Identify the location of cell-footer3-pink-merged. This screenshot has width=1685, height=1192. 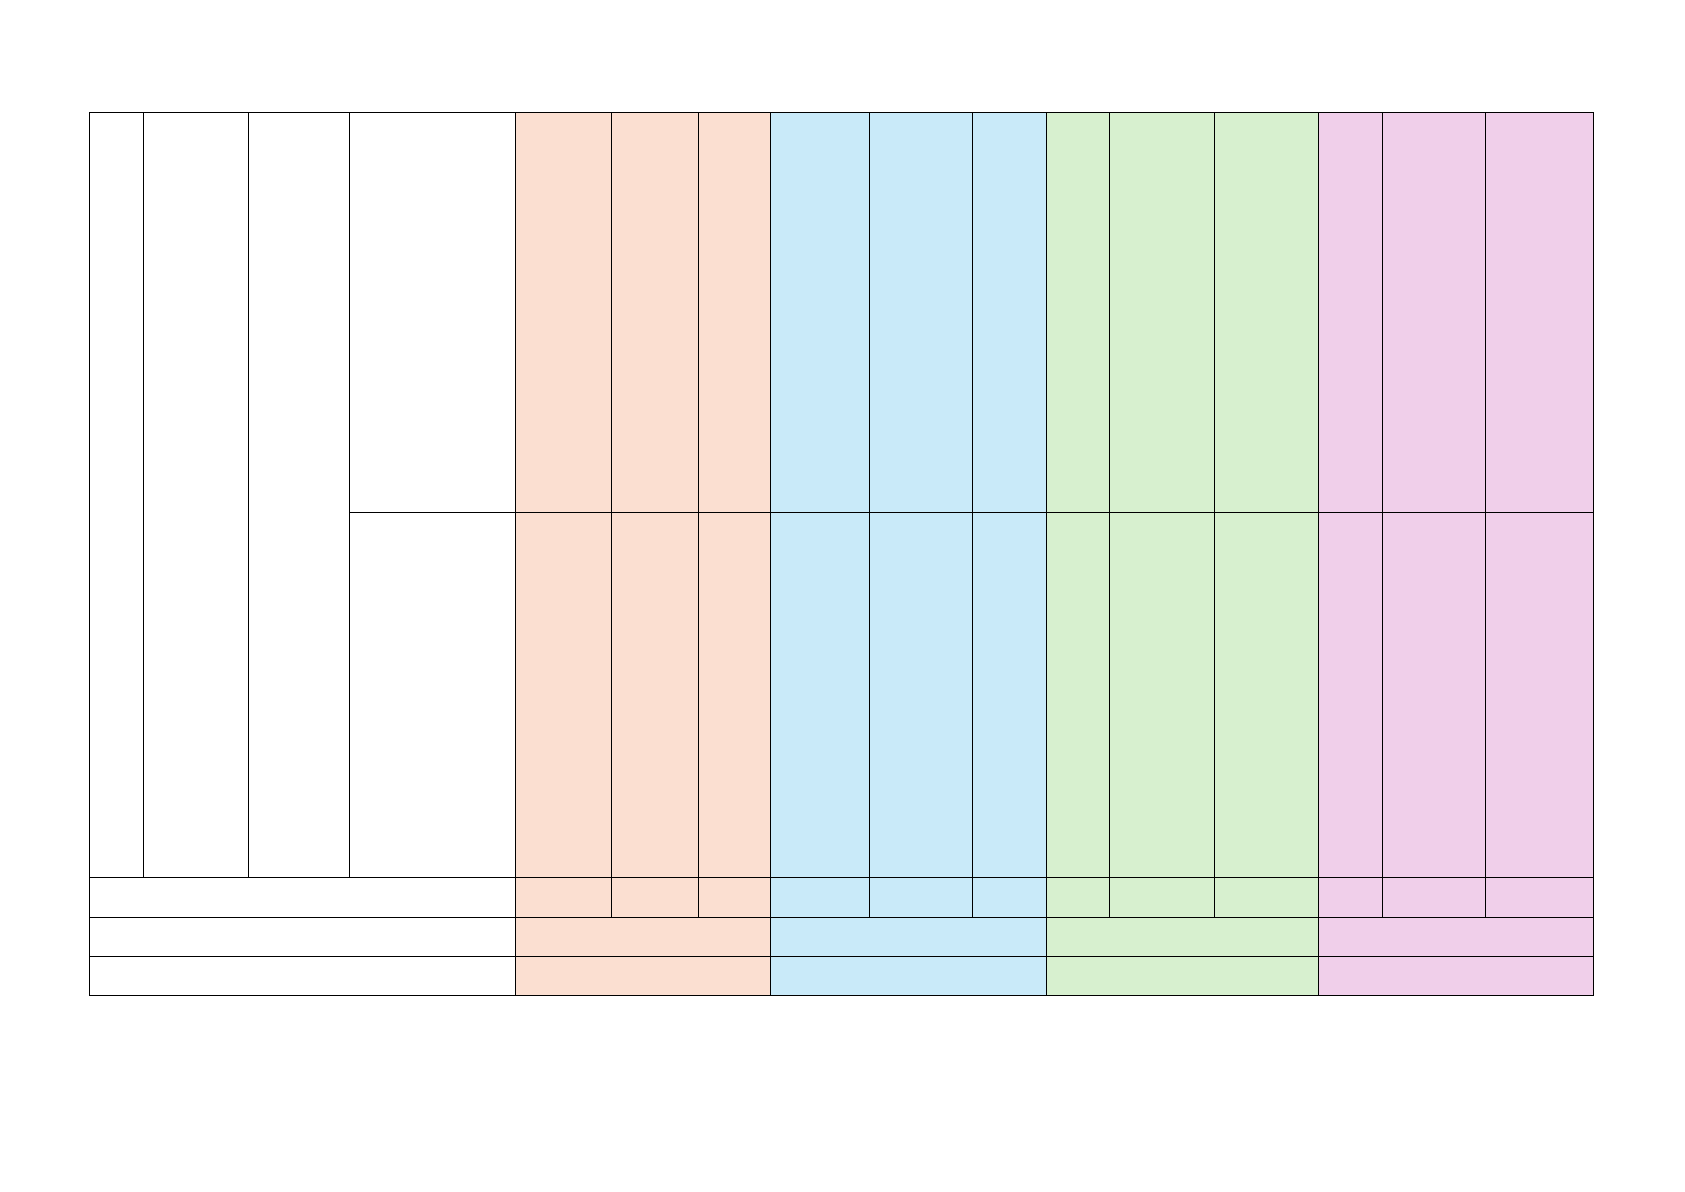
(1456, 976).